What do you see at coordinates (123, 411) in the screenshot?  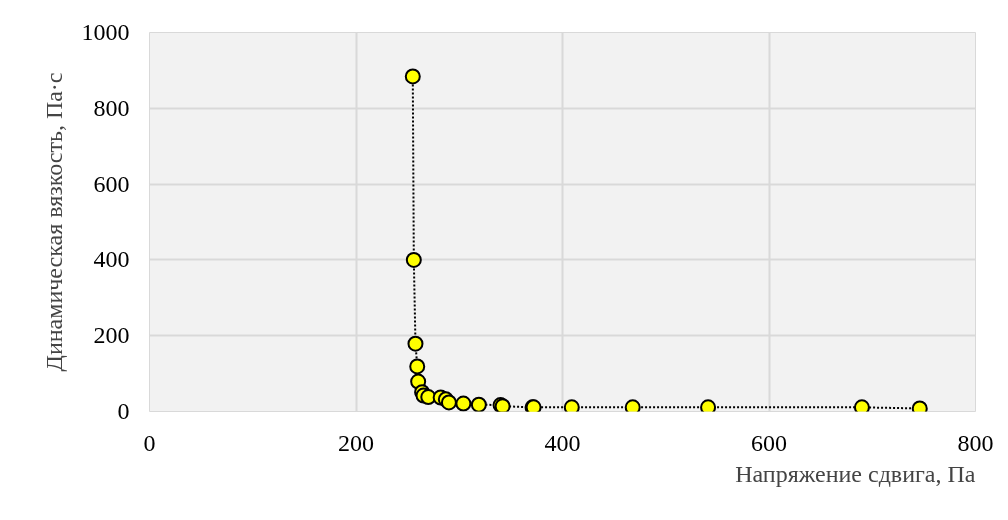 I see `y-tick-label: 0` at bounding box center [123, 411].